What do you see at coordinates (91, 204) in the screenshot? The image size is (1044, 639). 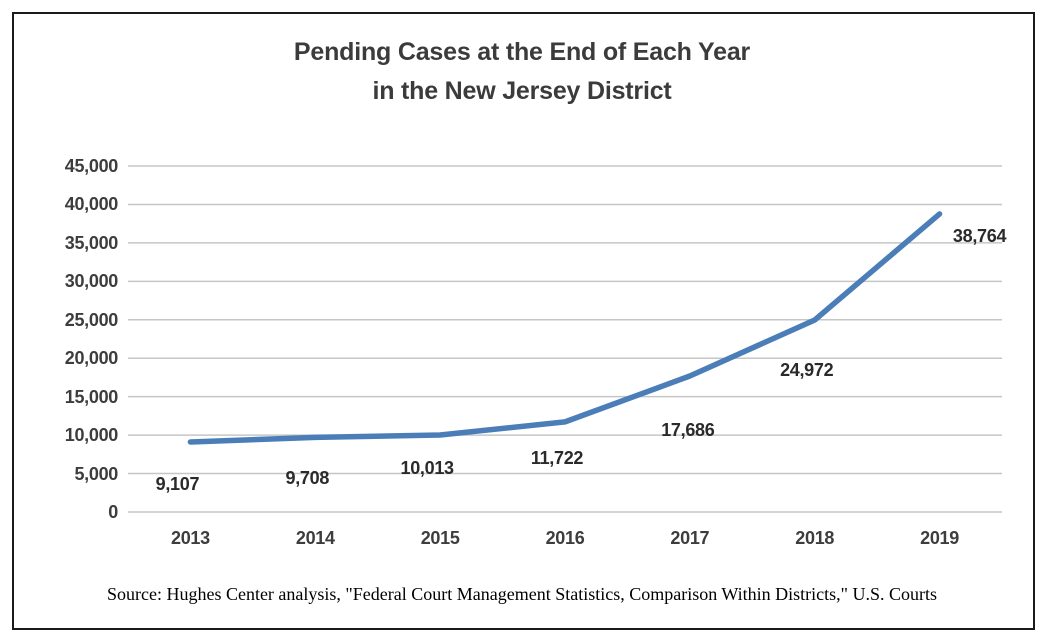 I see `y-axis-tick-label: 40,000` at bounding box center [91, 204].